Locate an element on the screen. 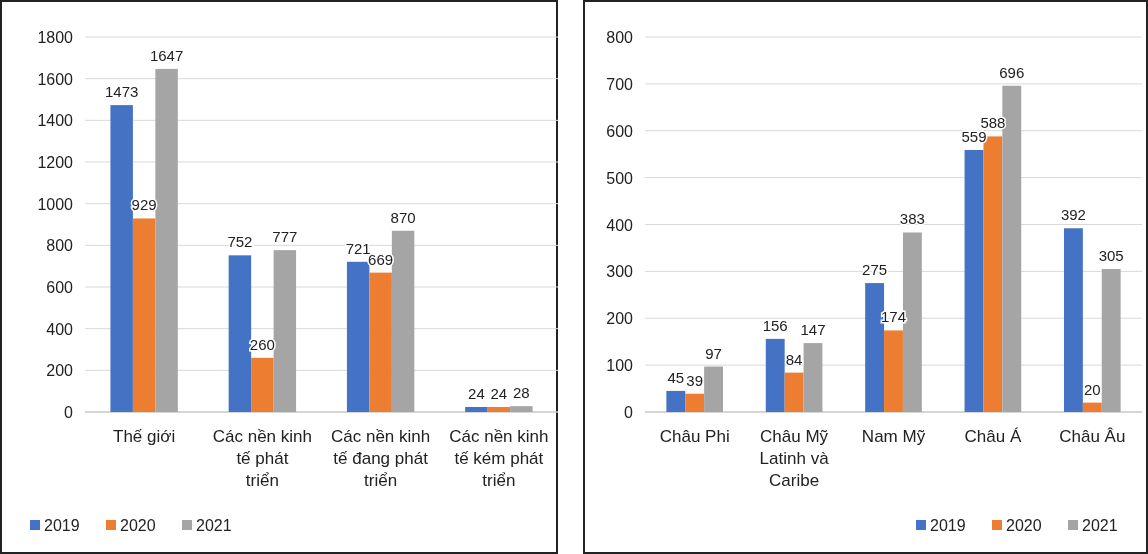  data-label: 97 is located at coordinates (713, 353).